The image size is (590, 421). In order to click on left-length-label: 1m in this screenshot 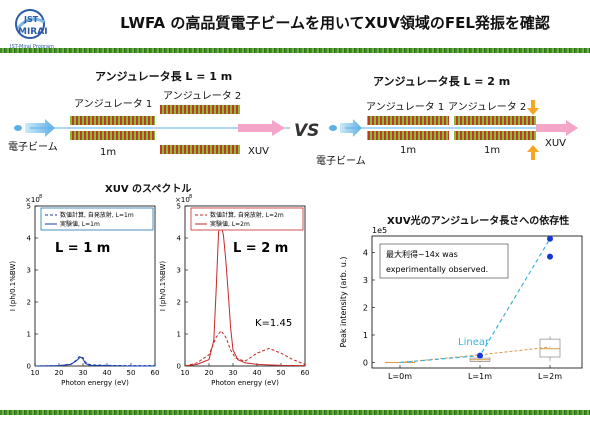, I will do `click(108, 152)`.